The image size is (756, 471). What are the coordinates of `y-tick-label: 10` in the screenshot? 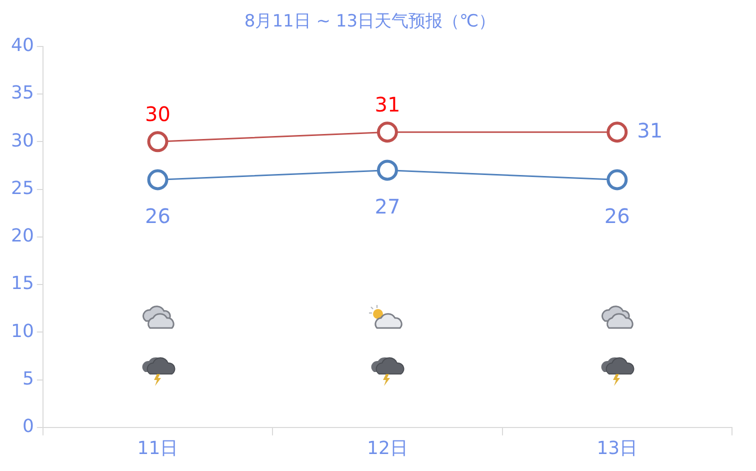 It's located at (22, 331).